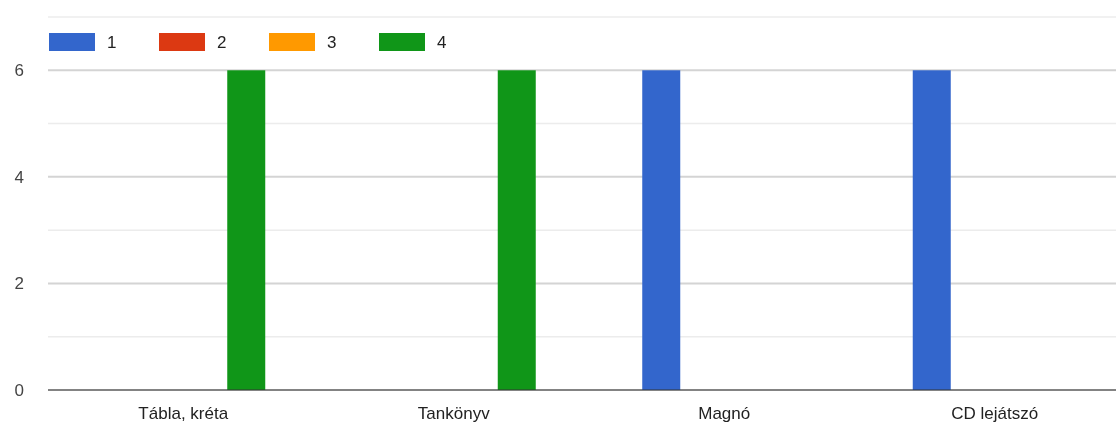 Image resolution: width=1116 pixels, height=431 pixels. I want to click on y-tick-label: 2, so click(19, 284).